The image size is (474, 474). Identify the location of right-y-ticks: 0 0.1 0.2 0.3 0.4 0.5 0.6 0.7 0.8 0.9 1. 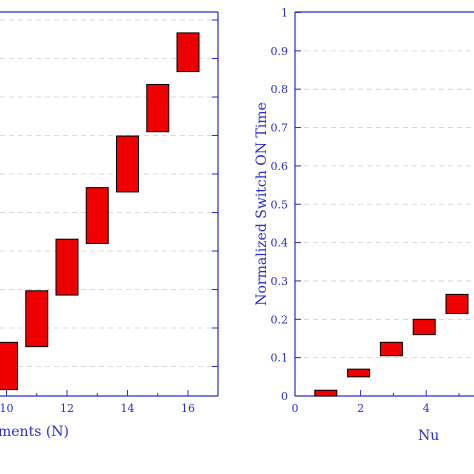
(286, 205).